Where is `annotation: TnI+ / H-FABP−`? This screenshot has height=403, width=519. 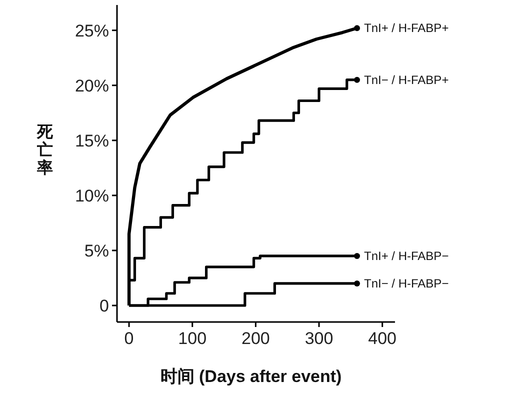
annotation: TnI+ / H-FABP− is located at coordinates (401, 255).